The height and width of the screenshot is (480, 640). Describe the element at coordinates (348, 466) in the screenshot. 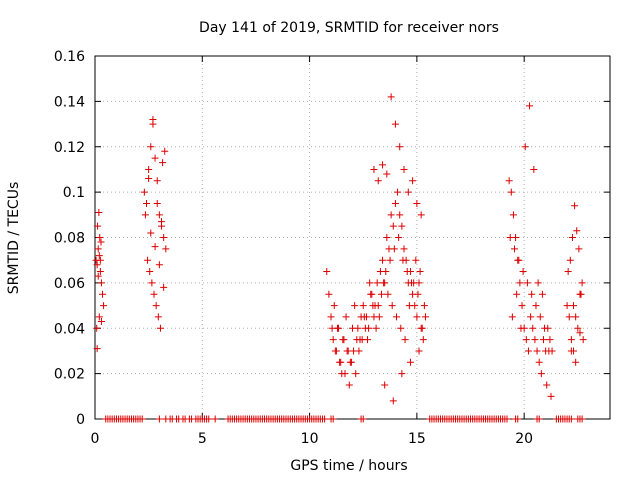

I see `x-axis-label: GPS time / hours` at that location.